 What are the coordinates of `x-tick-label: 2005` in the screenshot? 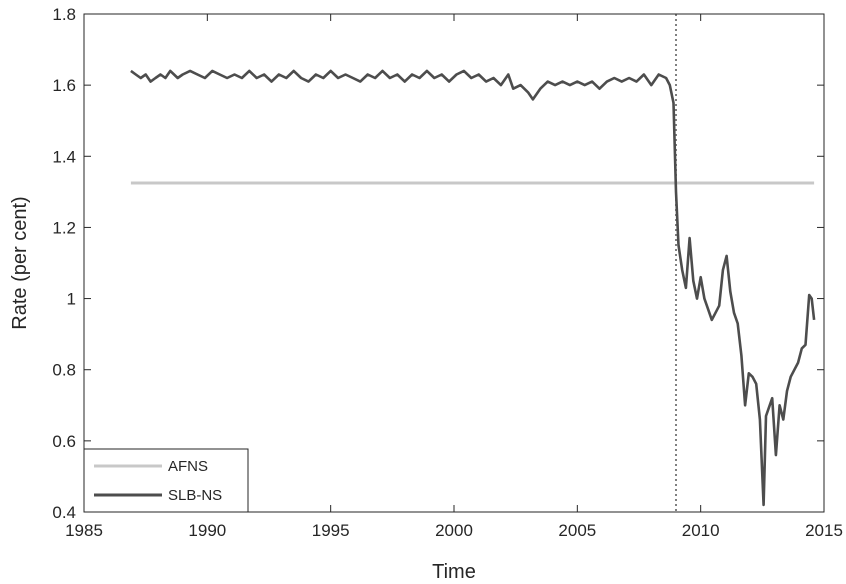 It's located at (577, 530).